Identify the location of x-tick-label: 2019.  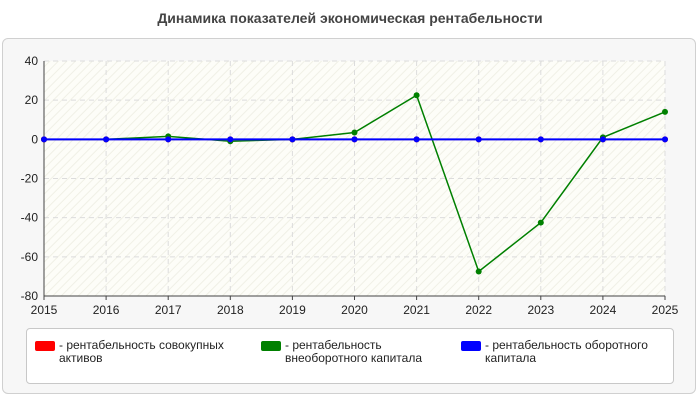
(292, 310).